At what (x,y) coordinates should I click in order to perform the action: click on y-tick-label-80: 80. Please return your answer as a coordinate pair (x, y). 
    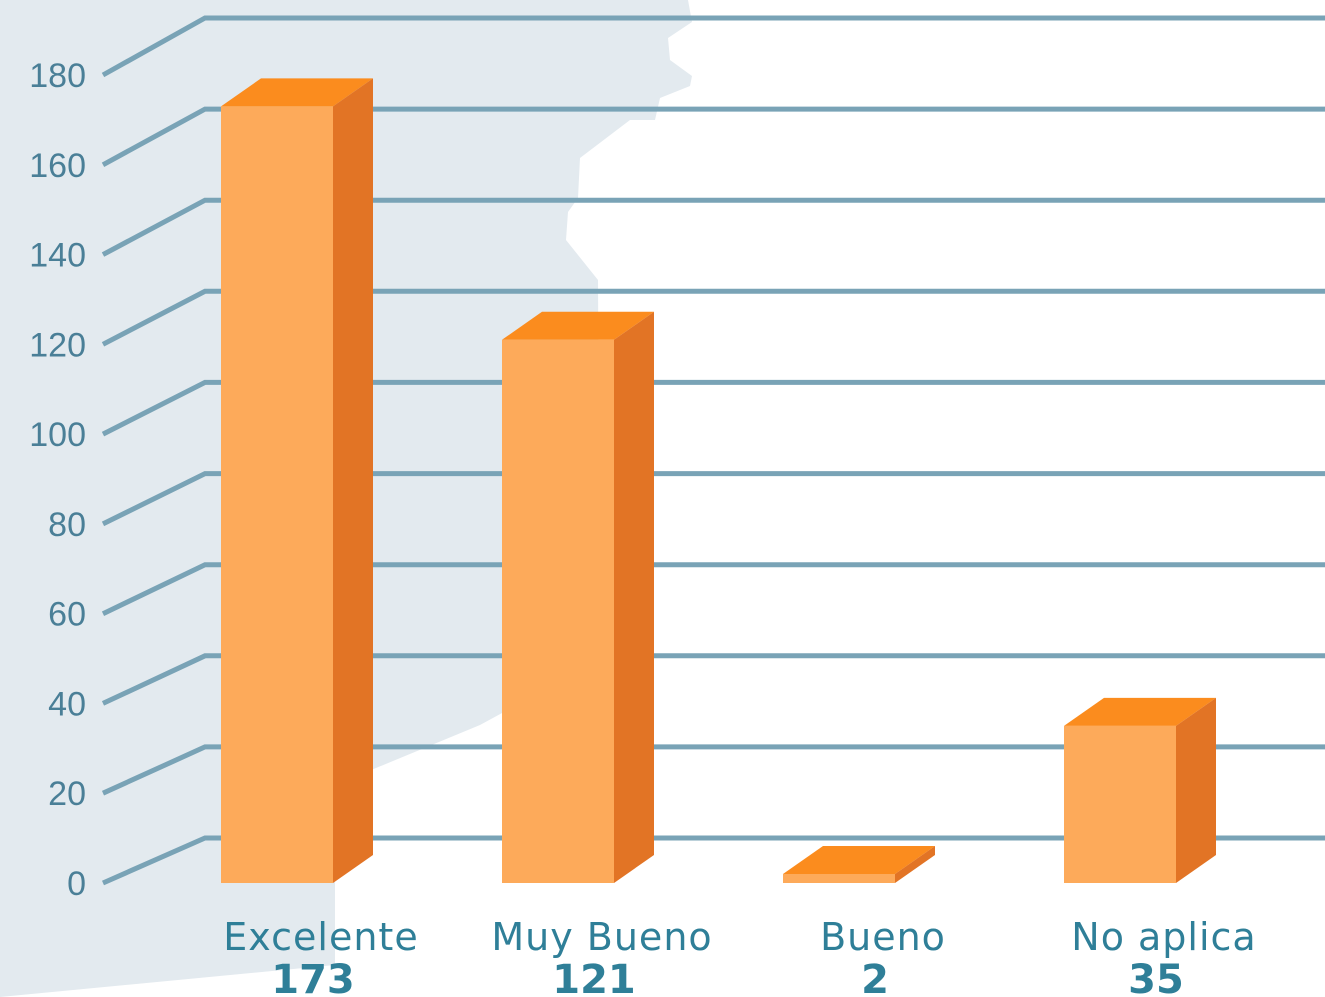
    Looking at the image, I should click on (67, 525).